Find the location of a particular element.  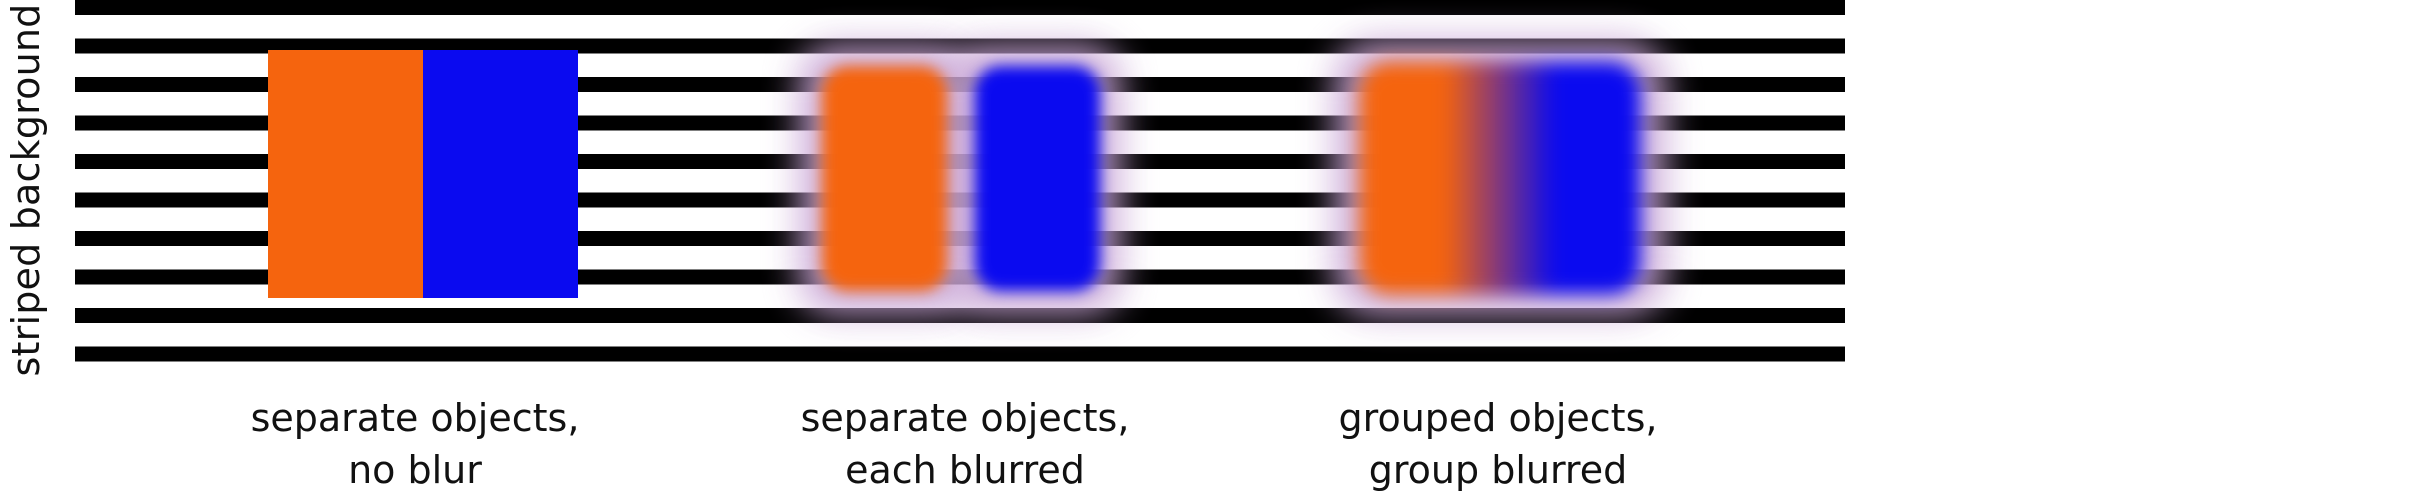

striped-background-label: striped background is located at coordinates (26, 190).